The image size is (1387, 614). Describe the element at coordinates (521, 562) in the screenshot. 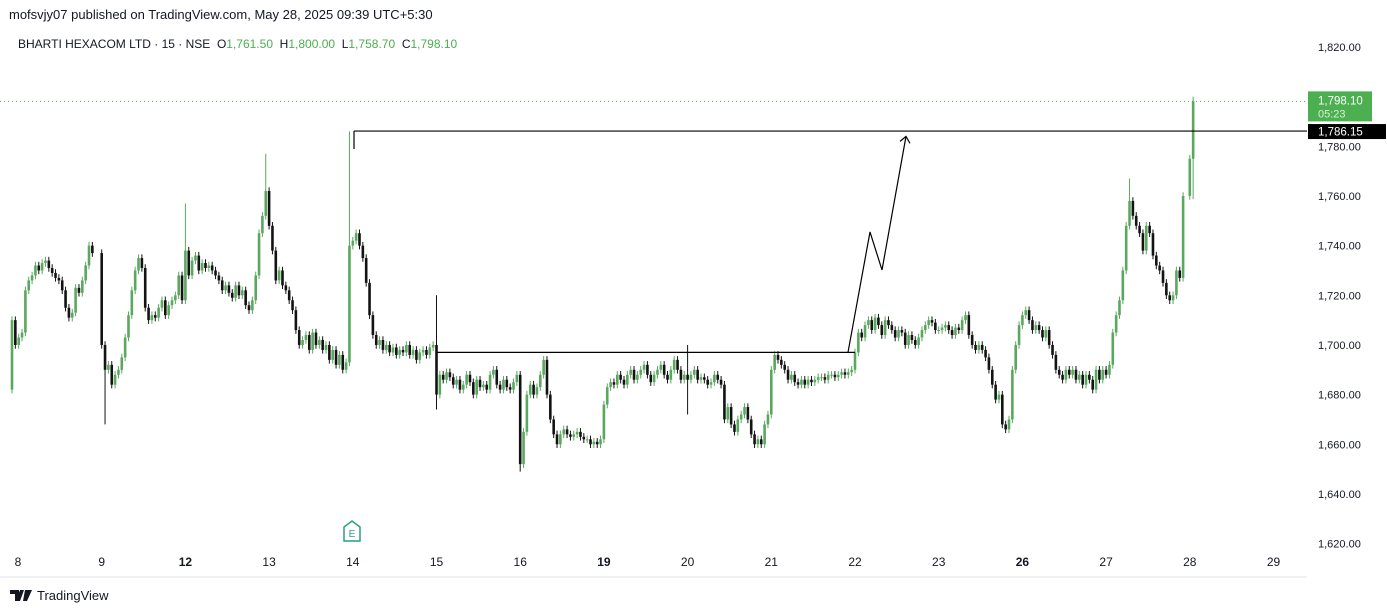

I see `time-tick-label: 16` at that location.